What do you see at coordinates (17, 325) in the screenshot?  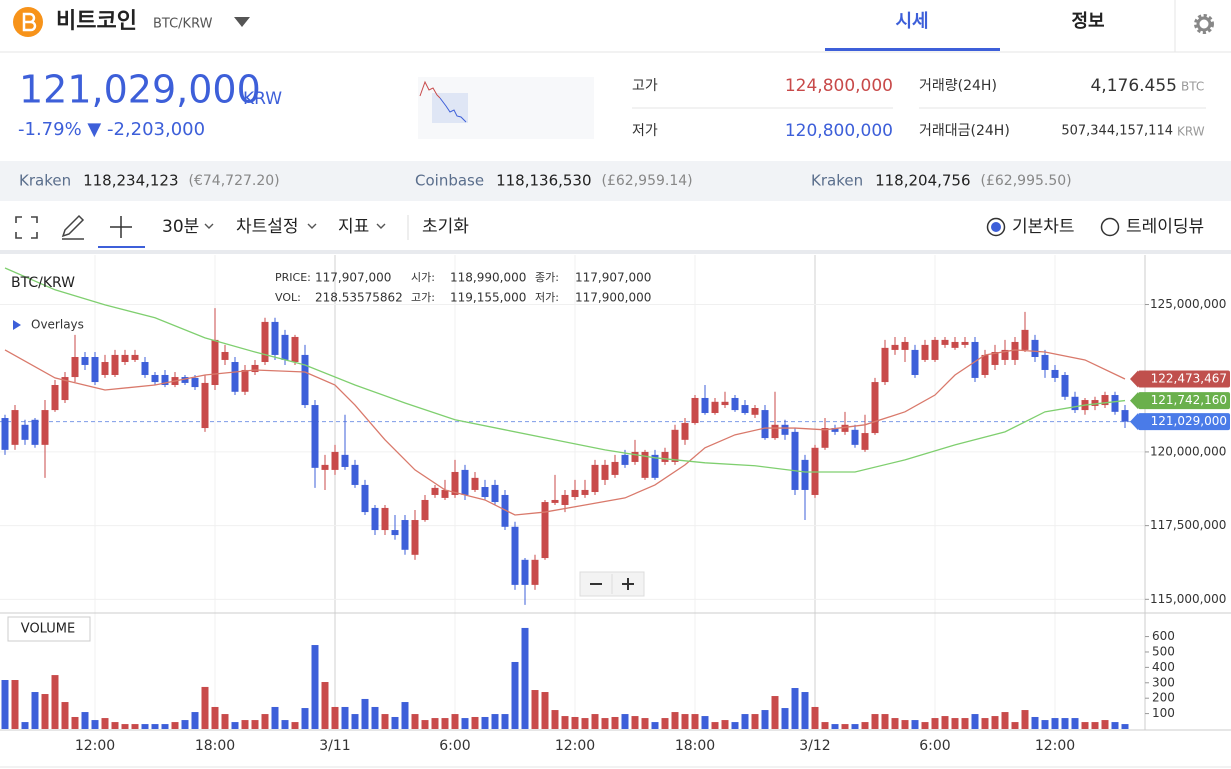 I see `overlays-arrow` at bounding box center [17, 325].